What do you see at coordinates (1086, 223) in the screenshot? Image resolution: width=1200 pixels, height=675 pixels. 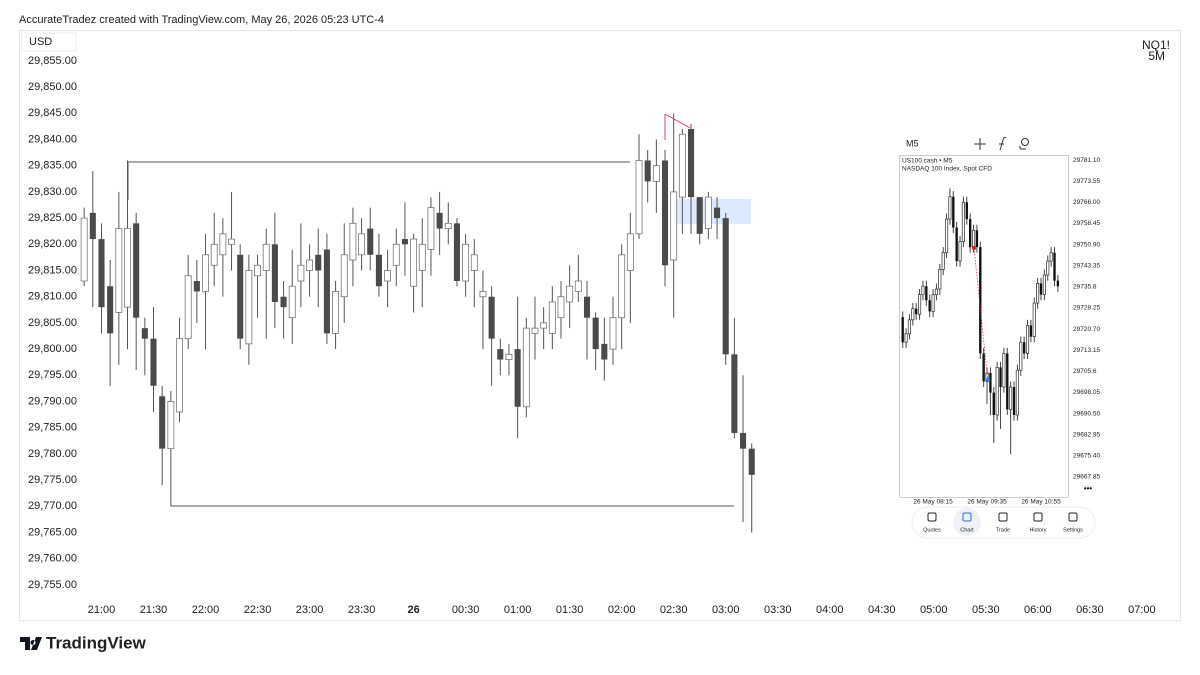 I see `y-tick-label: 29758.45` at bounding box center [1086, 223].